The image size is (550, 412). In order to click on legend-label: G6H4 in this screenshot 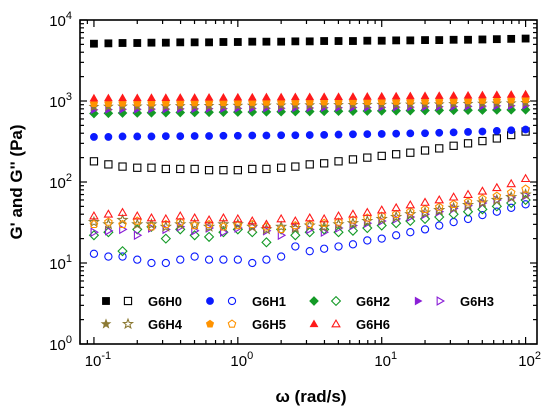, I will do `click(165, 324)`.